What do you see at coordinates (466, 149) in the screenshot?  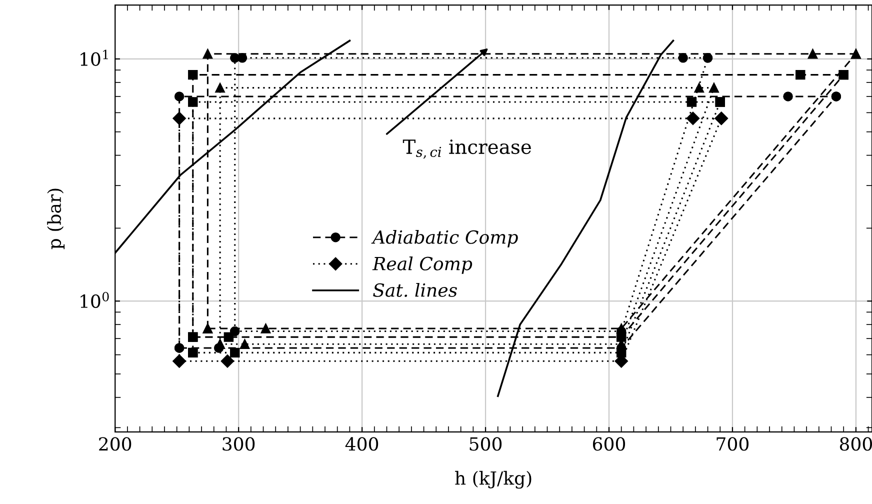 I see `annotation: T$_{s,ci}$ increase` at bounding box center [466, 149].